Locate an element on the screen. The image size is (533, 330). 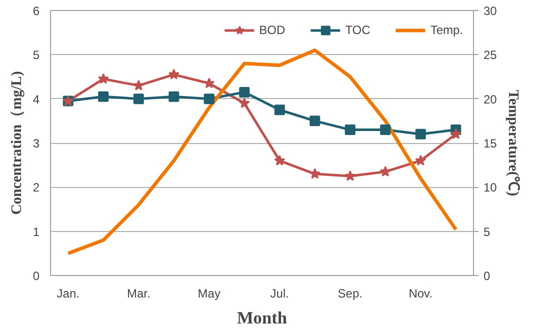
y2-tick-label: 15 is located at coordinates (491, 143).